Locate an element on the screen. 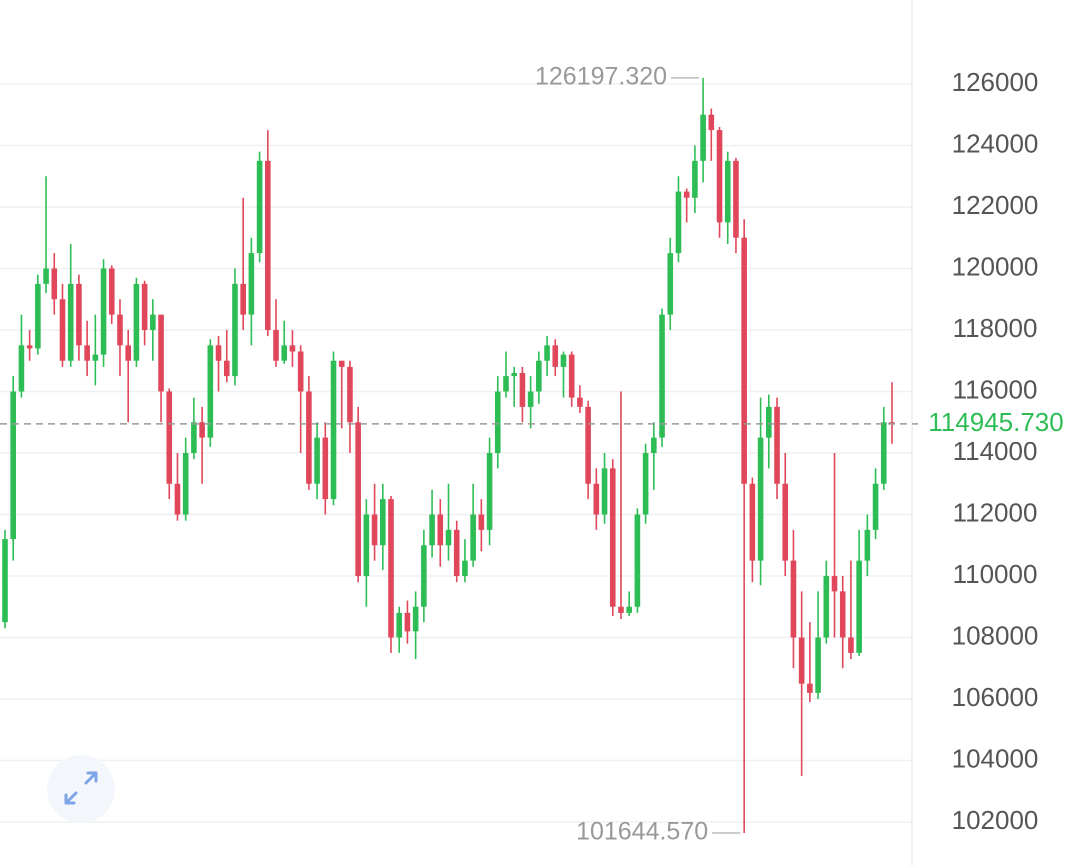 The height and width of the screenshot is (866, 1080). y-tick-label: 110000 is located at coordinates (995, 574).